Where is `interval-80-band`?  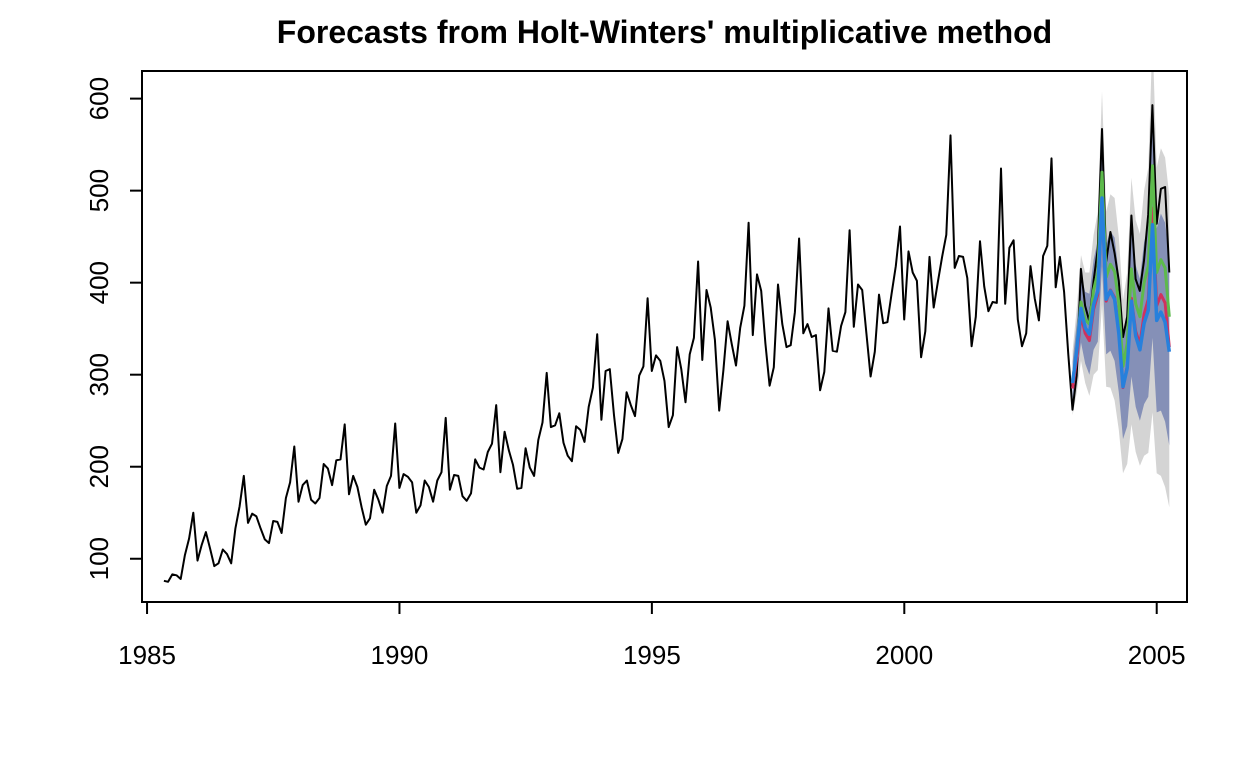
interval-80-band is located at coordinates (1121, 278).